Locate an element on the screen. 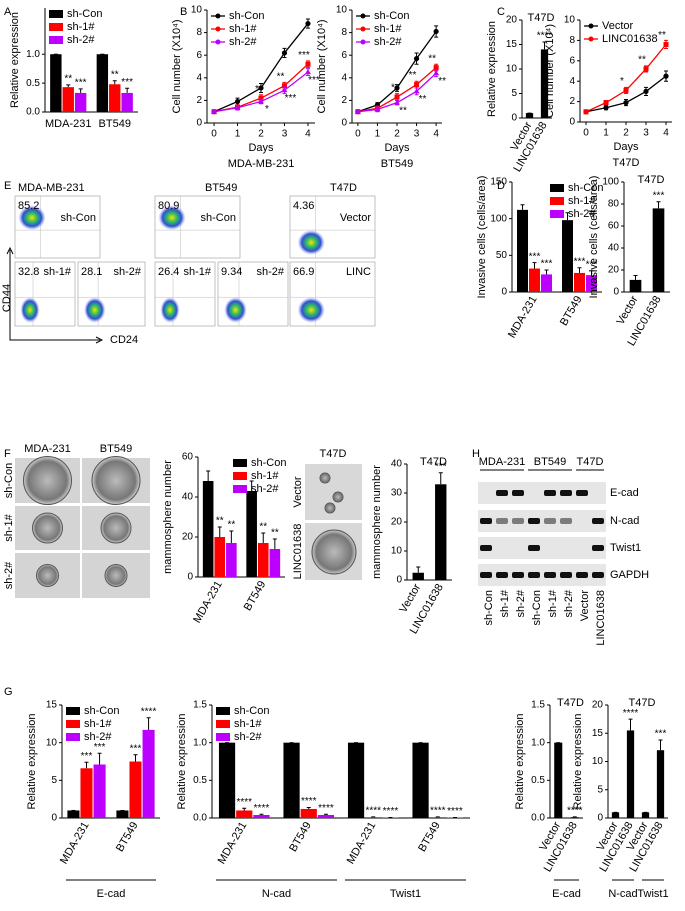 This screenshot has width=685, height=911. y-axis-label: Relative expression is located at coordinates (520, 762).